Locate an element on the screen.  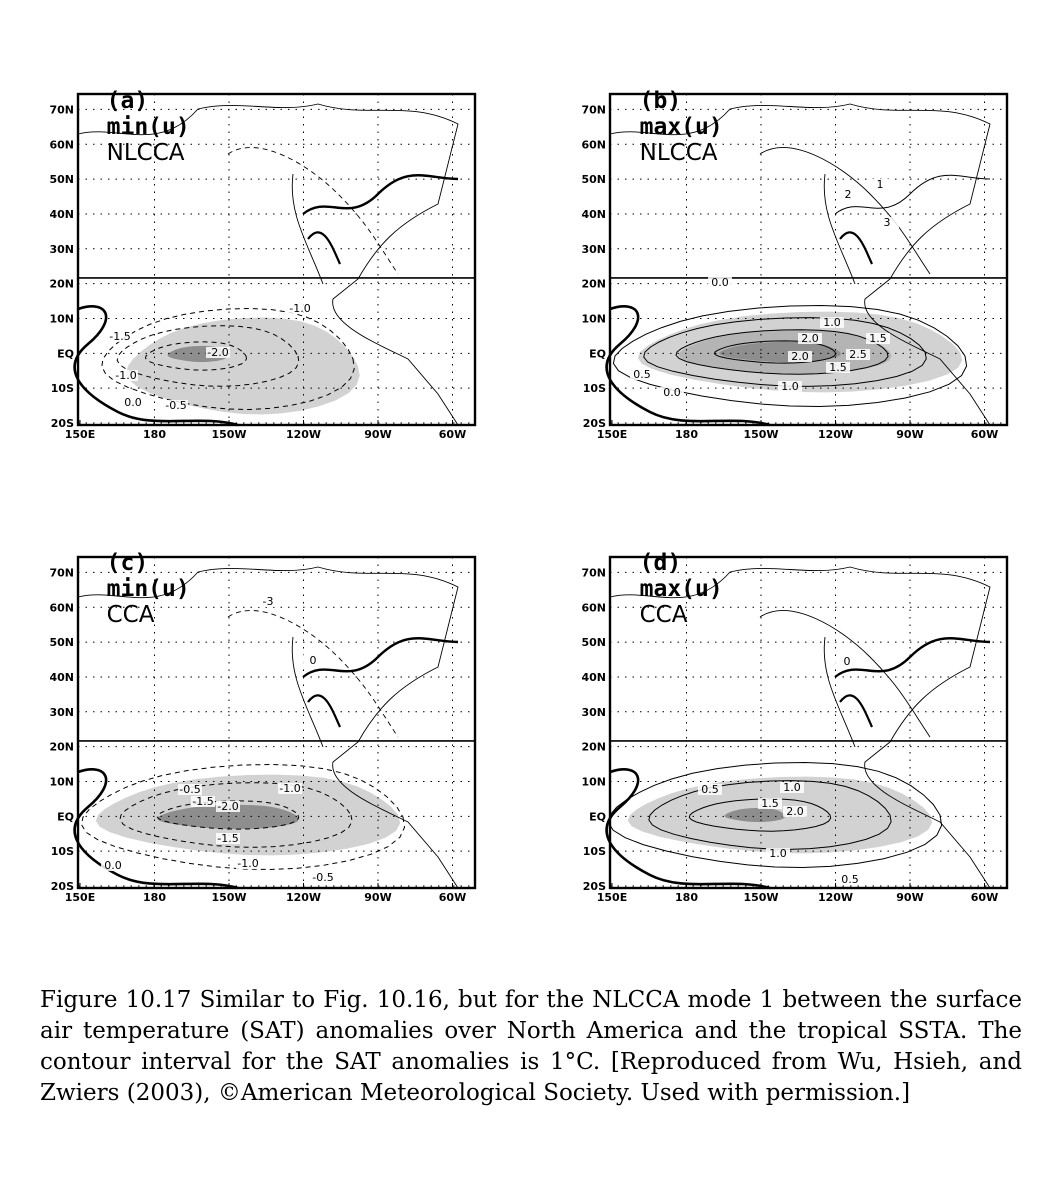
lon-tick-label: 150W is located at coordinates (760, 897).